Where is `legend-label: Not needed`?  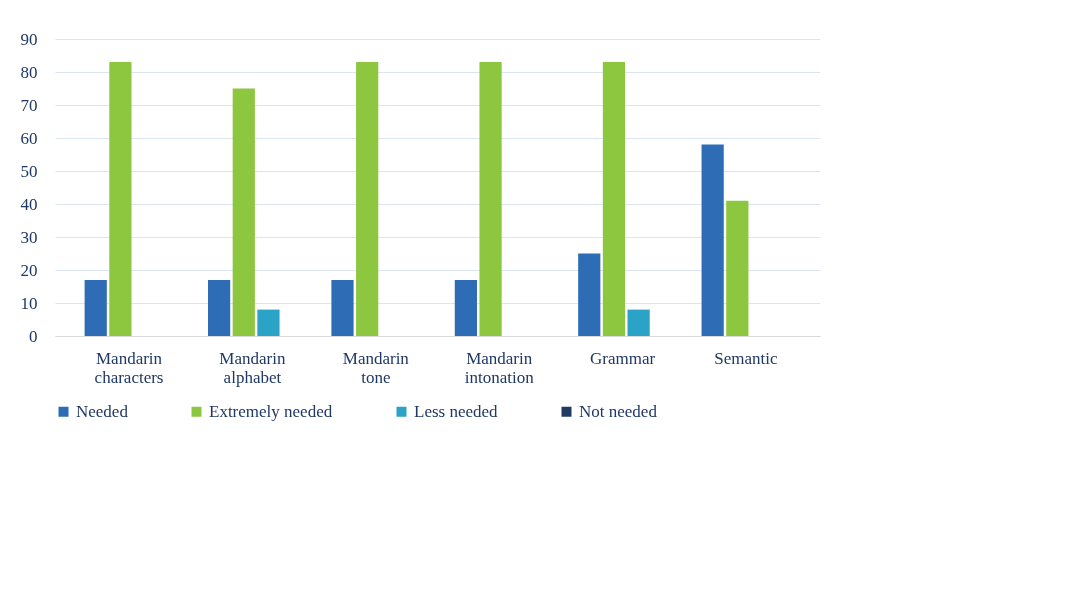
legend-label: Not needed is located at coordinates (618, 411).